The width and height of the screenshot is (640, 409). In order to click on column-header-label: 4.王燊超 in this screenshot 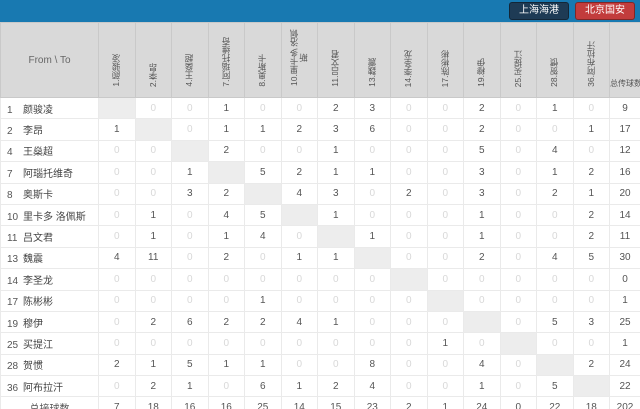, I will do `click(189, 70)`.